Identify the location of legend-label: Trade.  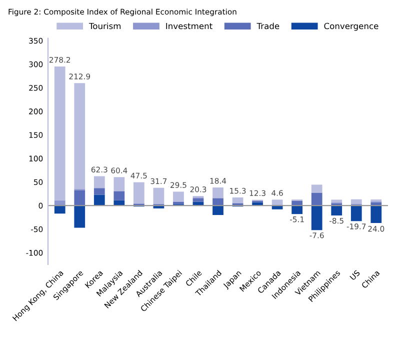
(268, 26).